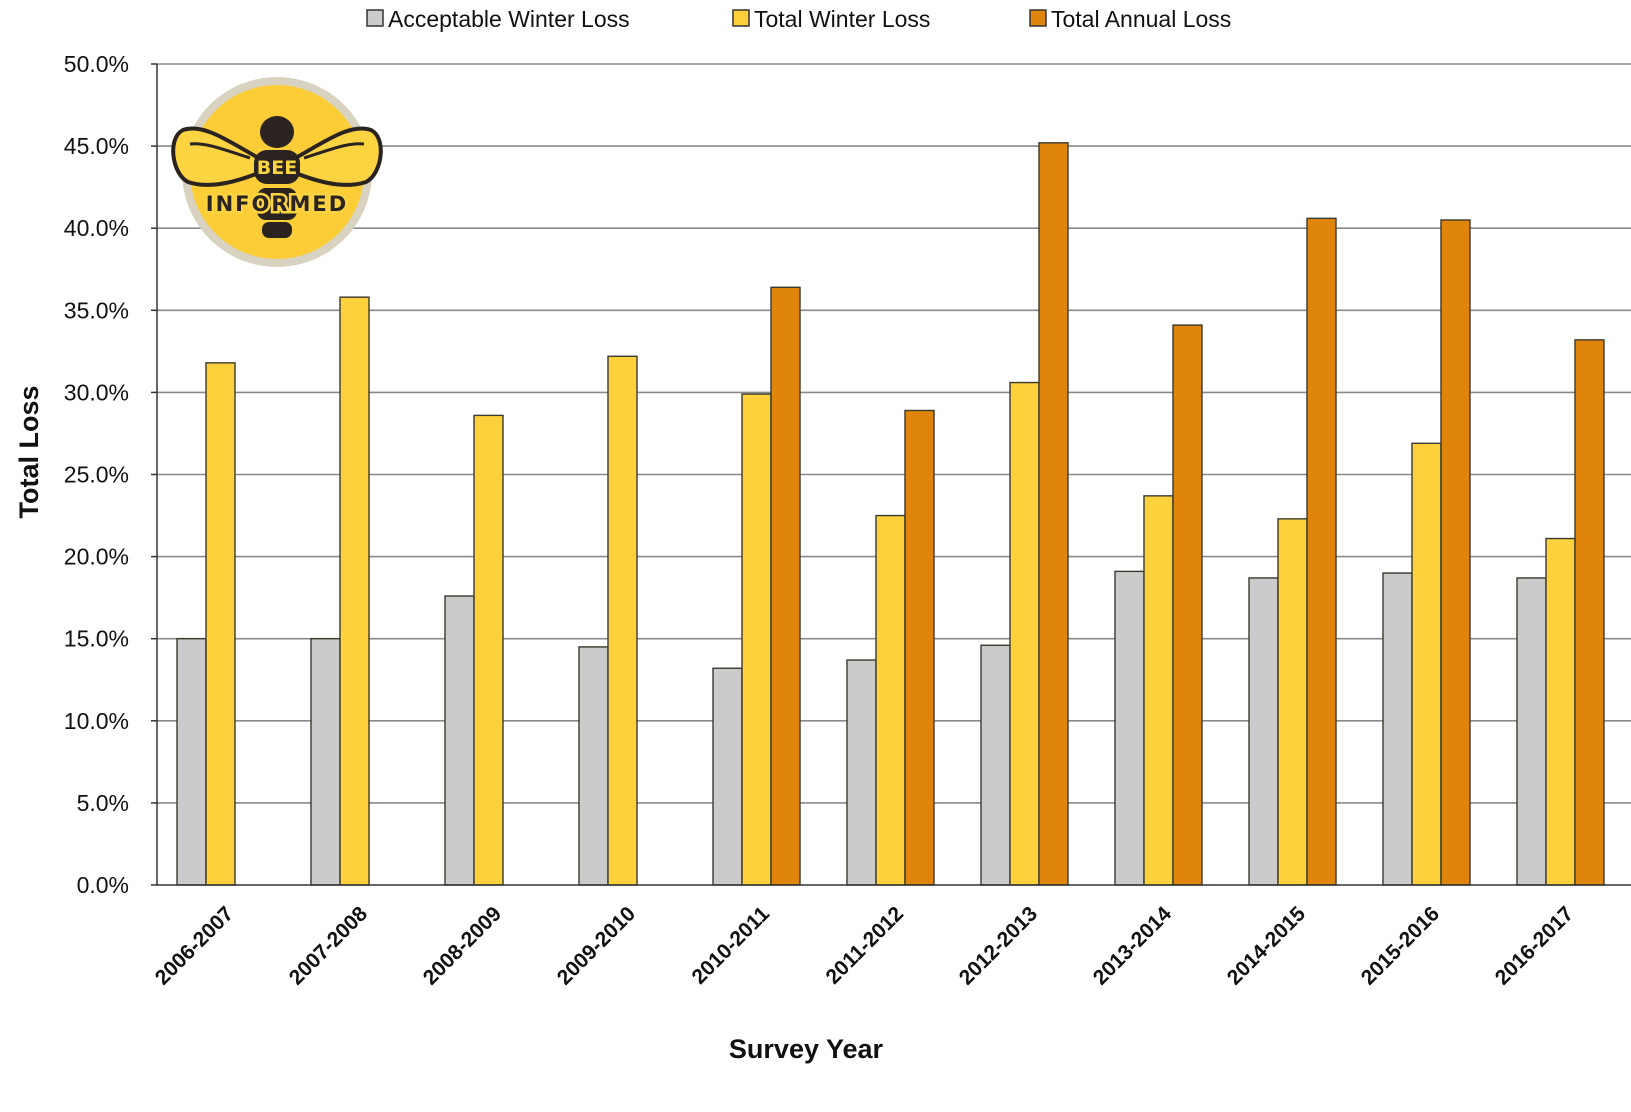 The height and width of the screenshot is (1112, 1631). What do you see at coordinates (96, 475) in the screenshot?
I see `y-tick-label: 25.0%` at bounding box center [96, 475].